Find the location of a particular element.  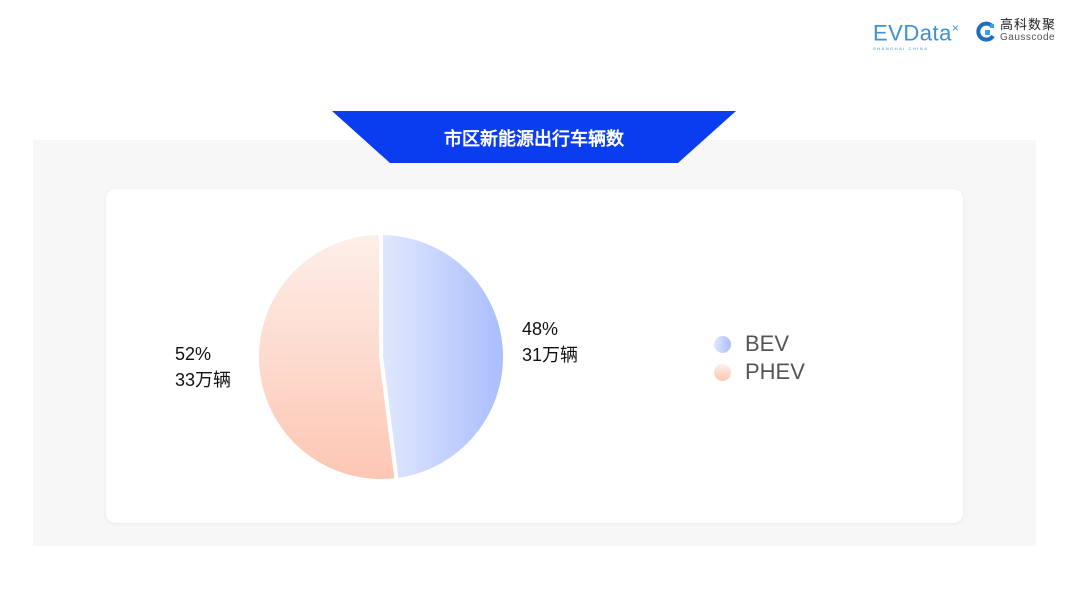

chart-title: 市区新能源出行车辆数 is located at coordinates (534, 139).